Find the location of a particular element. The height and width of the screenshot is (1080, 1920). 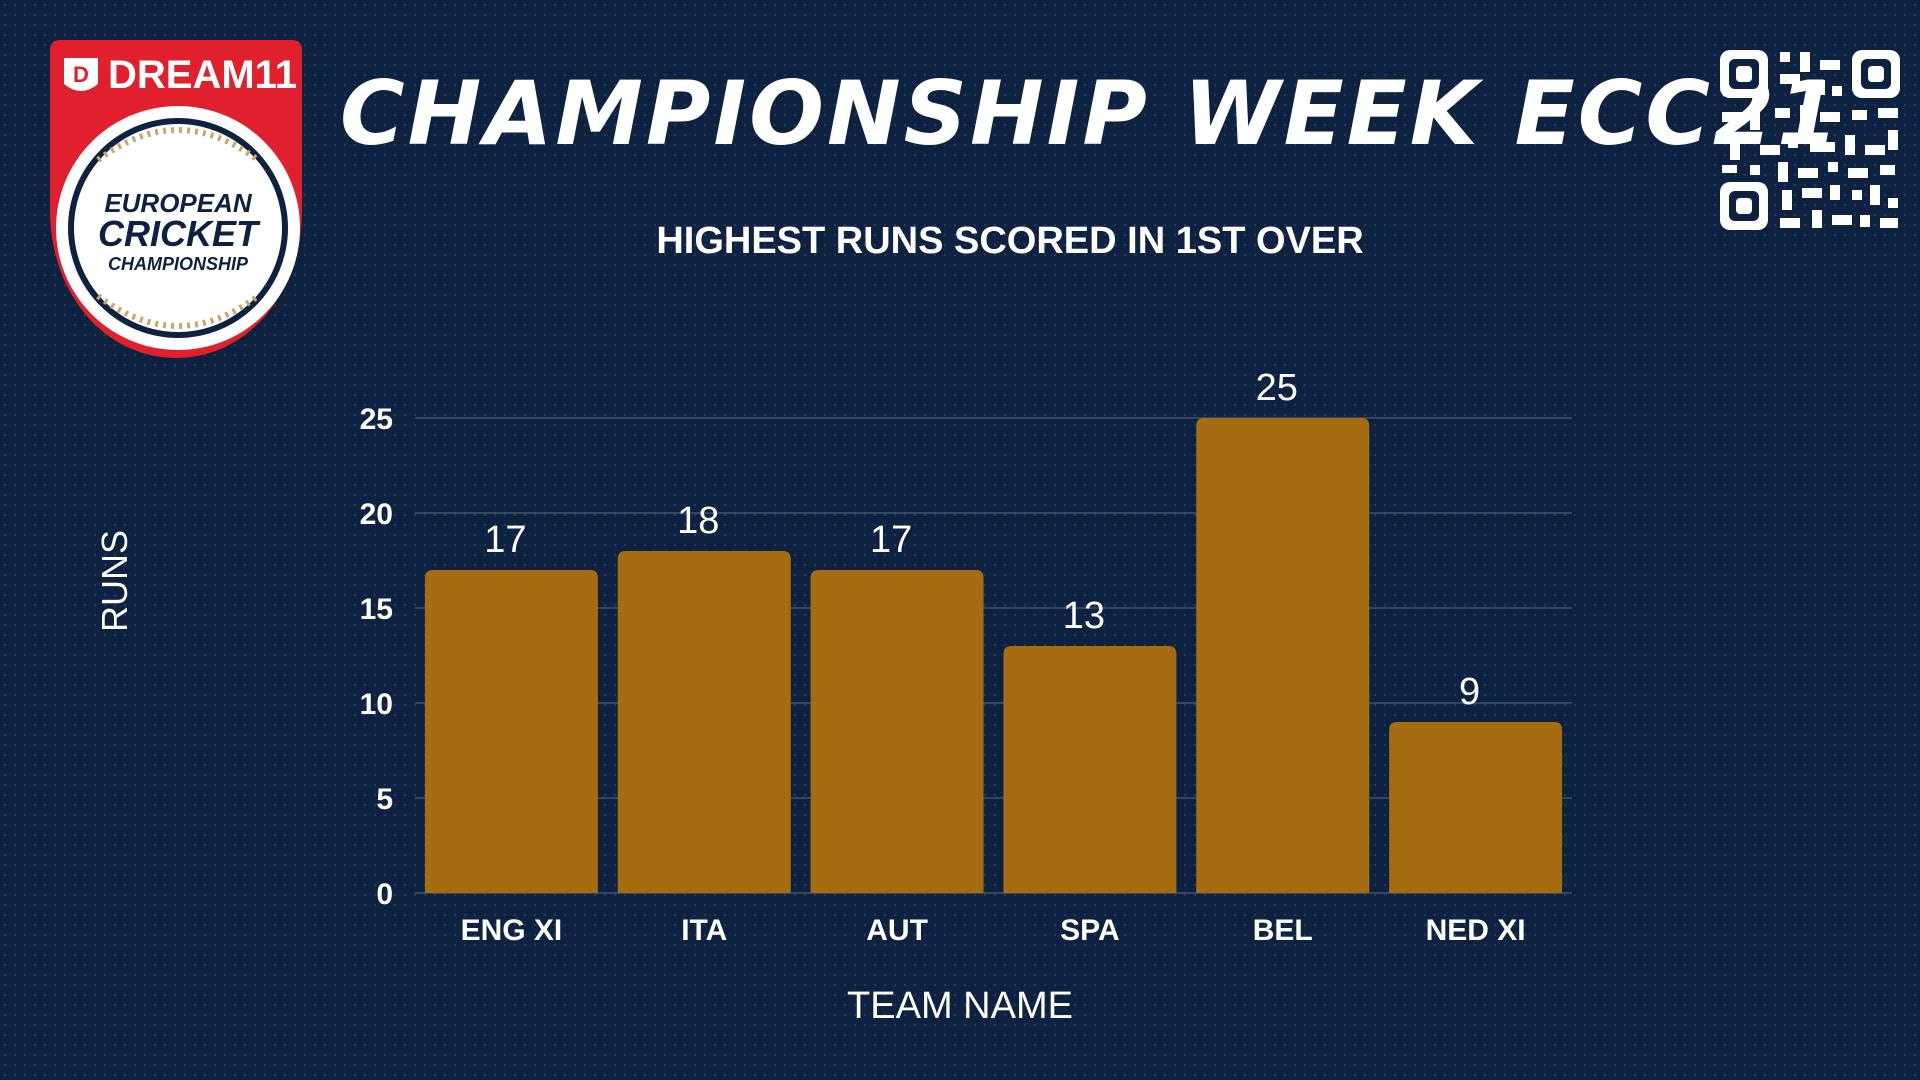

x-tick-label: AUT is located at coordinates (897, 930).